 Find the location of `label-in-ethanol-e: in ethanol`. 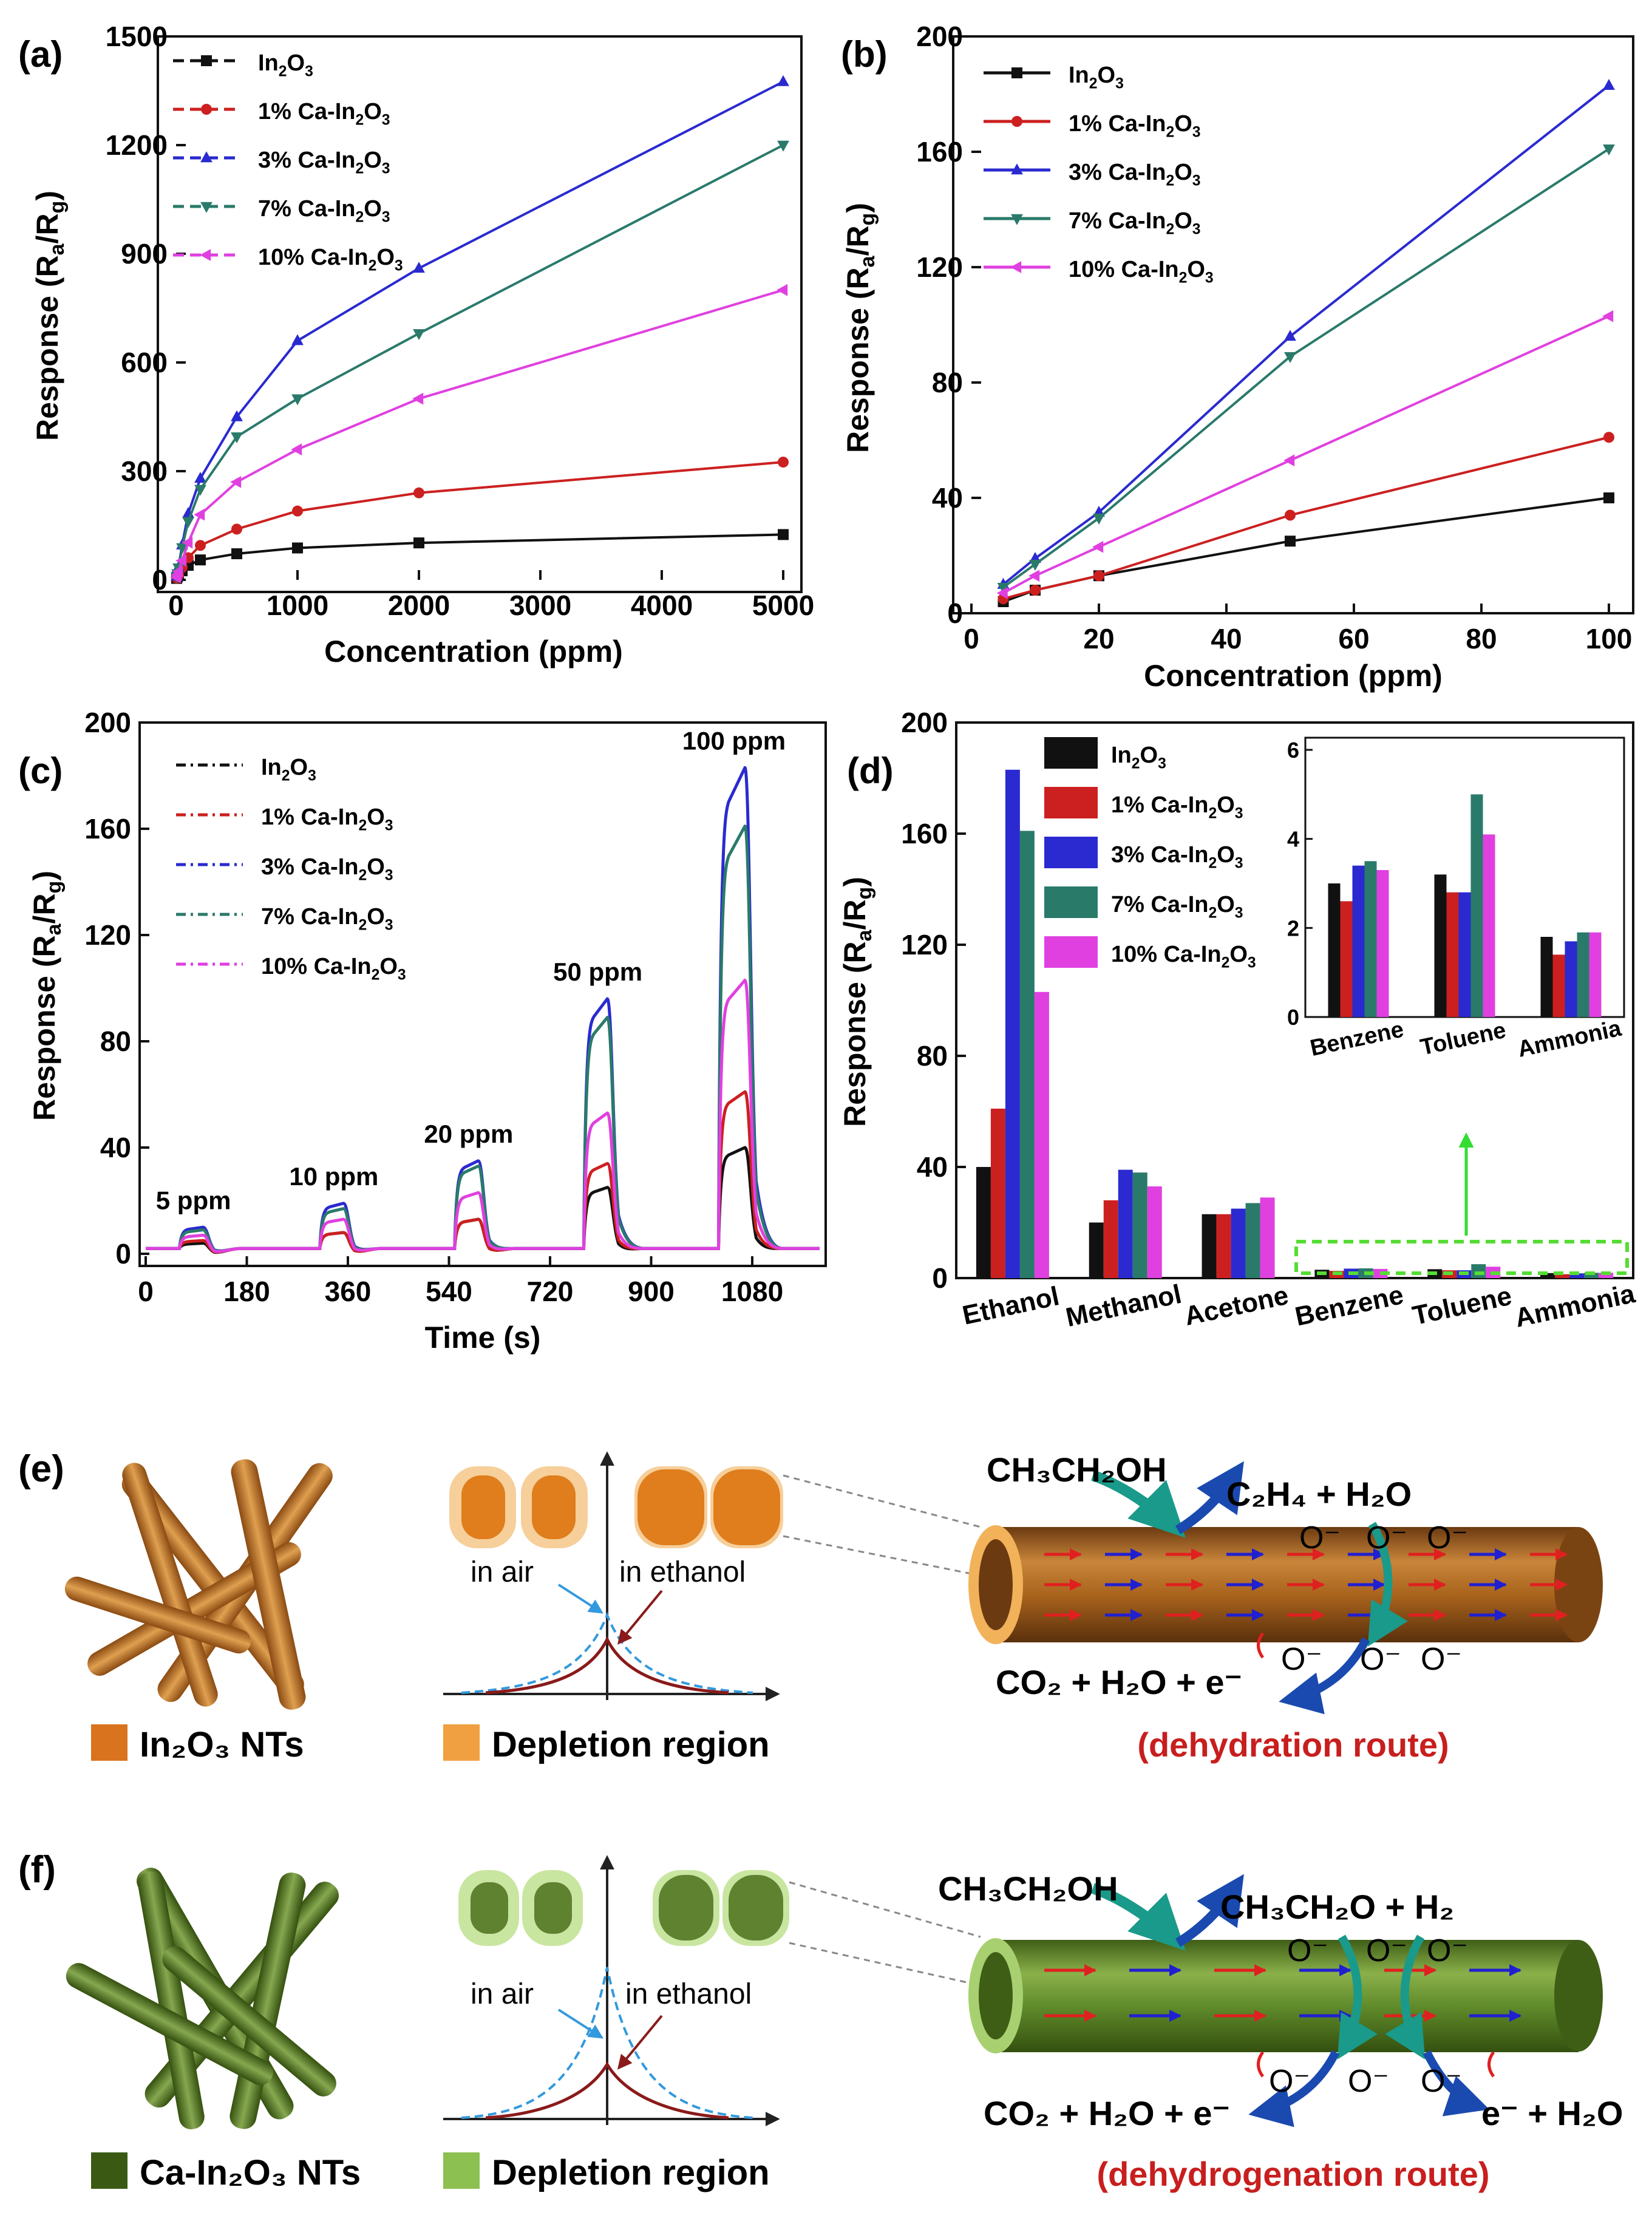

label-in-ethanol-e: in ethanol is located at coordinates (682, 1572).